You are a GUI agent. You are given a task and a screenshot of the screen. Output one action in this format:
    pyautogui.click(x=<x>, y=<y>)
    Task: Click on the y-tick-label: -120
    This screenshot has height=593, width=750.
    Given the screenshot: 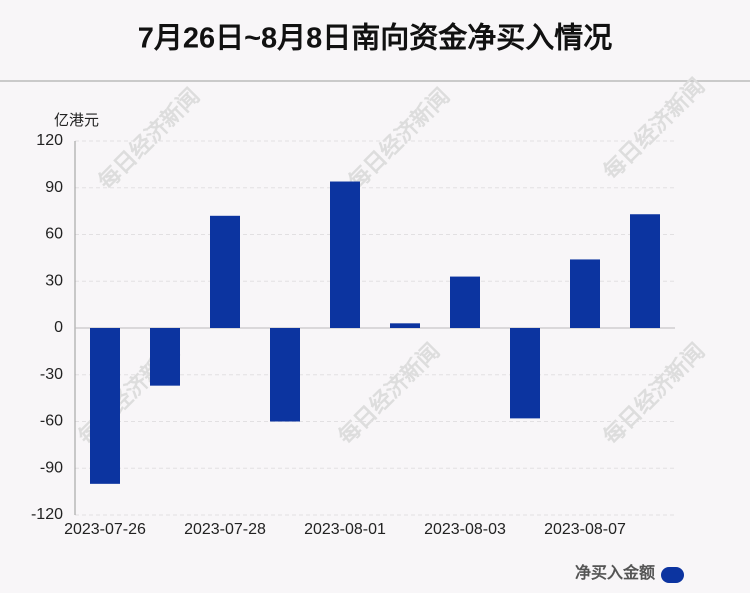 What is the action you would take?
    pyautogui.click(x=47, y=514)
    